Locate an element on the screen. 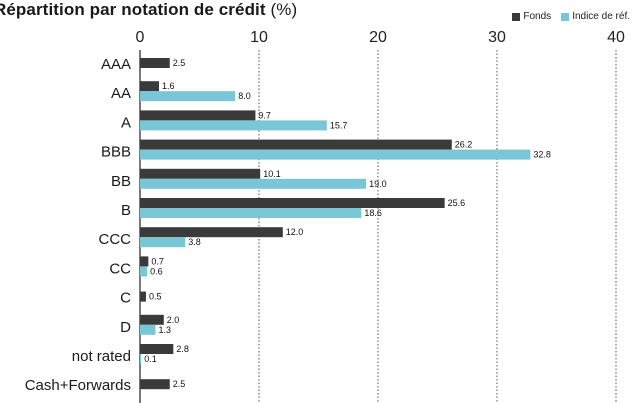 This screenshot has height=403, width=638. data-label-indice: 0.6 is located at coordinates (156, 271).